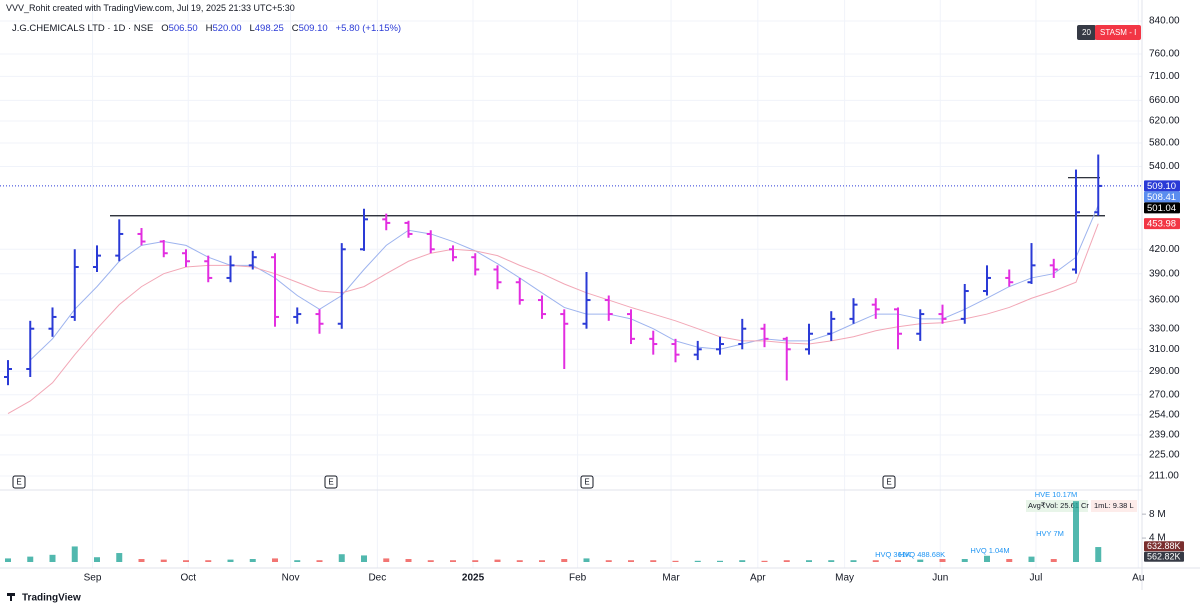  I want to click on y-tick-label: 390.00, so click(1164, 273).